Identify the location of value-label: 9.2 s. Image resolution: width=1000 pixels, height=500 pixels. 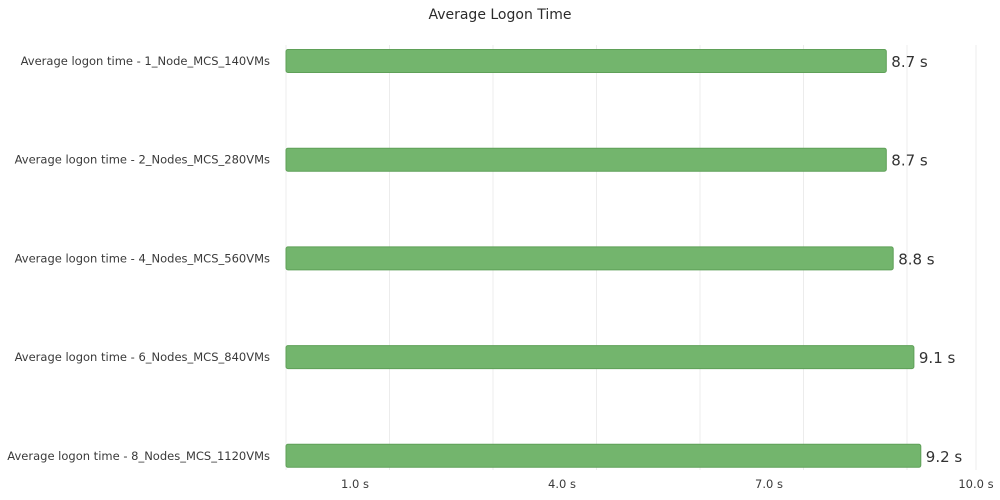
(944, 457).